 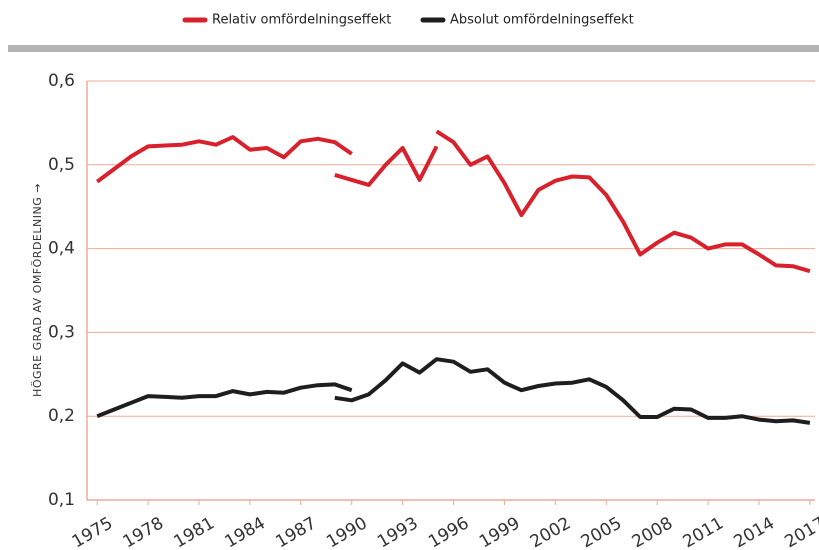 What do you see at coordinates (800, 531) in the screenshot?
I see `x-tick-label: 2017` at bounding box center [800, 531].